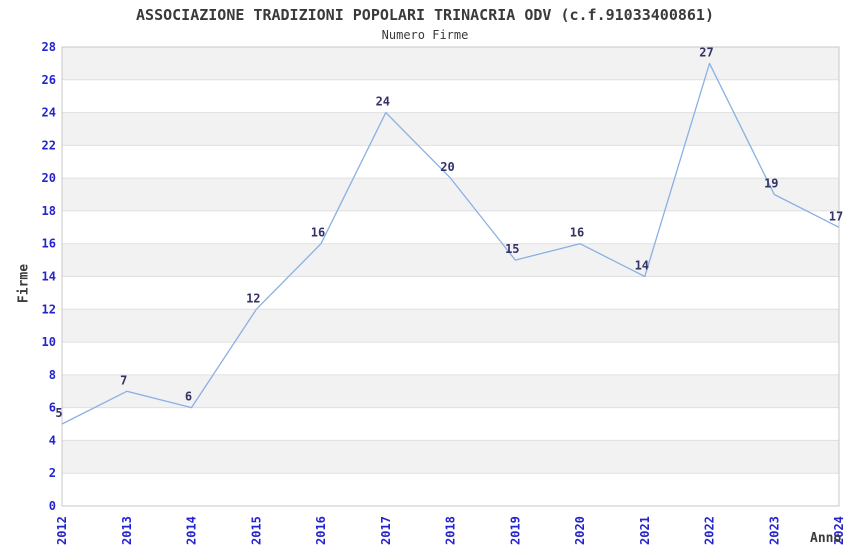 The height and width of the screenshot is (550, 850). I want to click on y-tick-label: 6, so click(52, 408).